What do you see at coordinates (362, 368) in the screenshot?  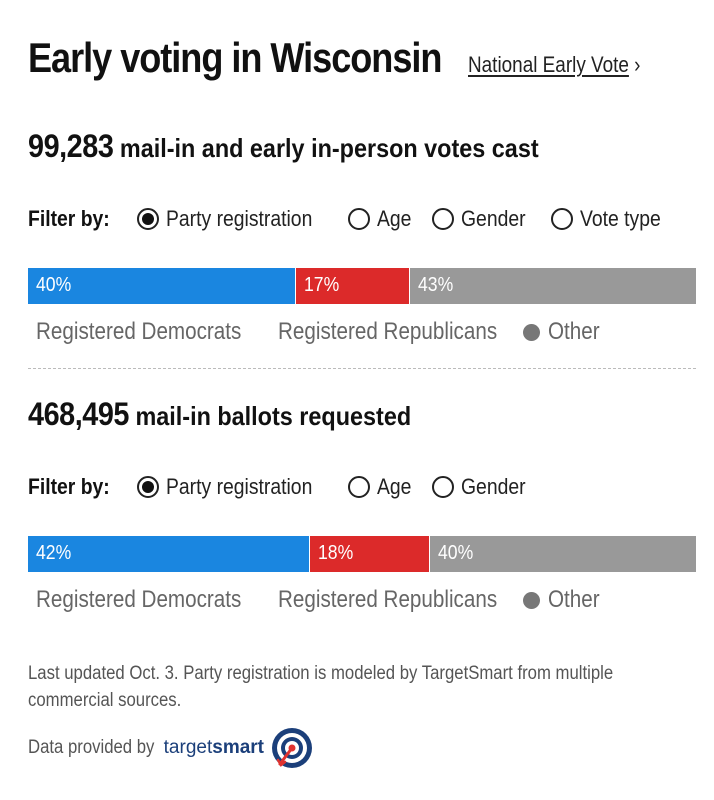 I see `section-divider` at bounding box center [362, 368].